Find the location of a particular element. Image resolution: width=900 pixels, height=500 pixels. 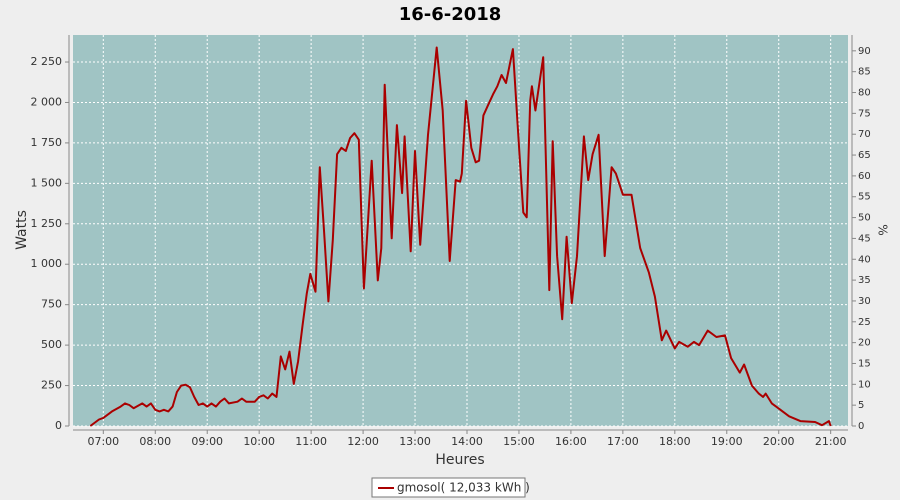

y-tick-label: 250 is located at coordinates (51, 385).